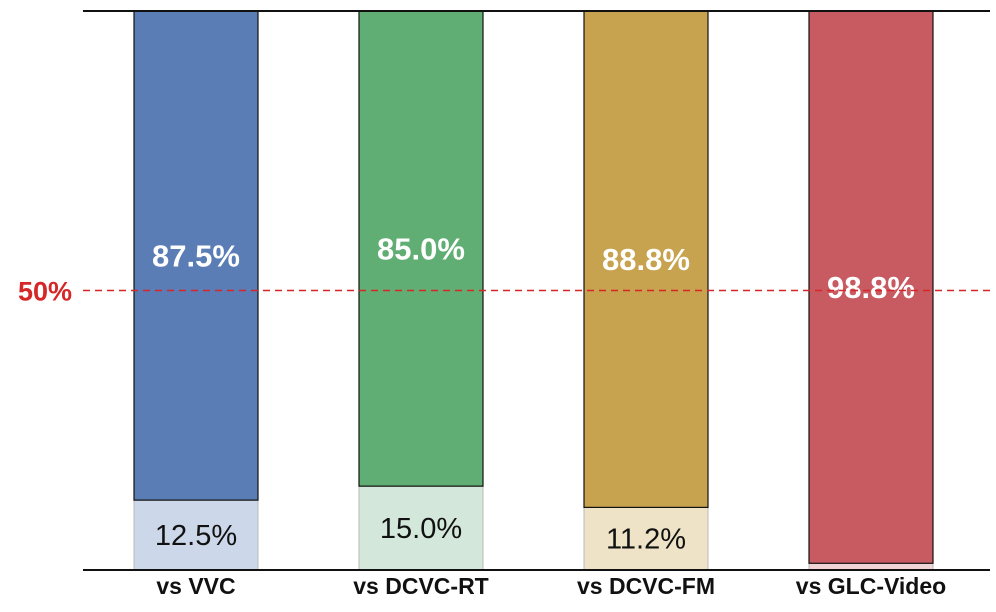 This screenshot has height=612, width=996. Describe the element at coordinates (551, 586) in the screenshot. I see `category-labels: vs VVC vs DCVC-RT vs DCVC-FM vs GLC-Video` at that location.